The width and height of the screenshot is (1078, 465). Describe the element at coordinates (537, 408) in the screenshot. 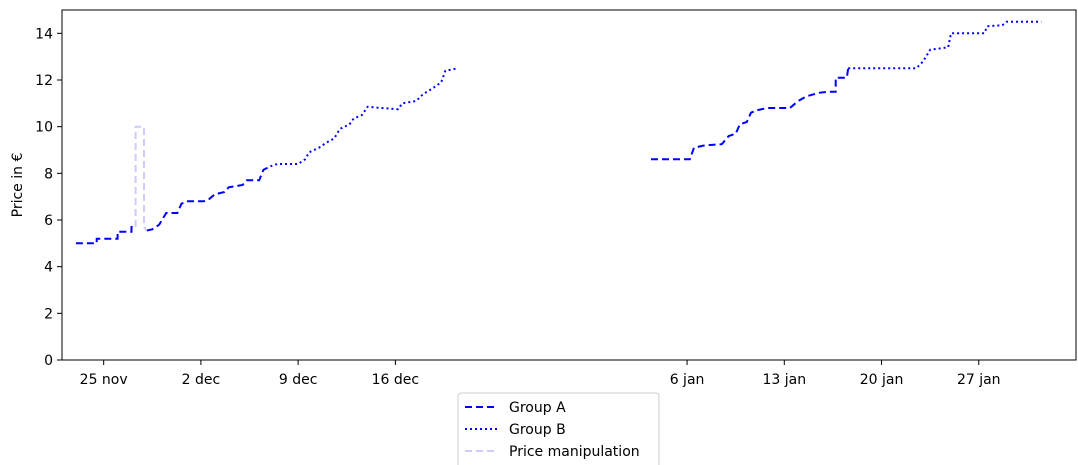

I see `legend-label: Group A` at that location.